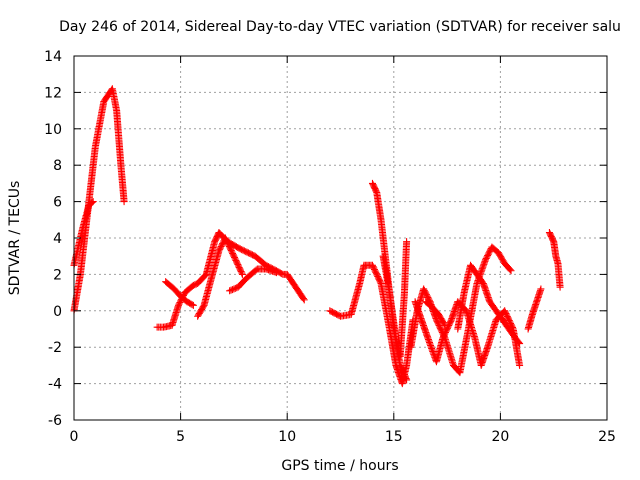 This screenshot has width=640, height=480. Describe the element at coordinates (55, 385) in the screenshot. I see `y-tick-label: -4` at that location.